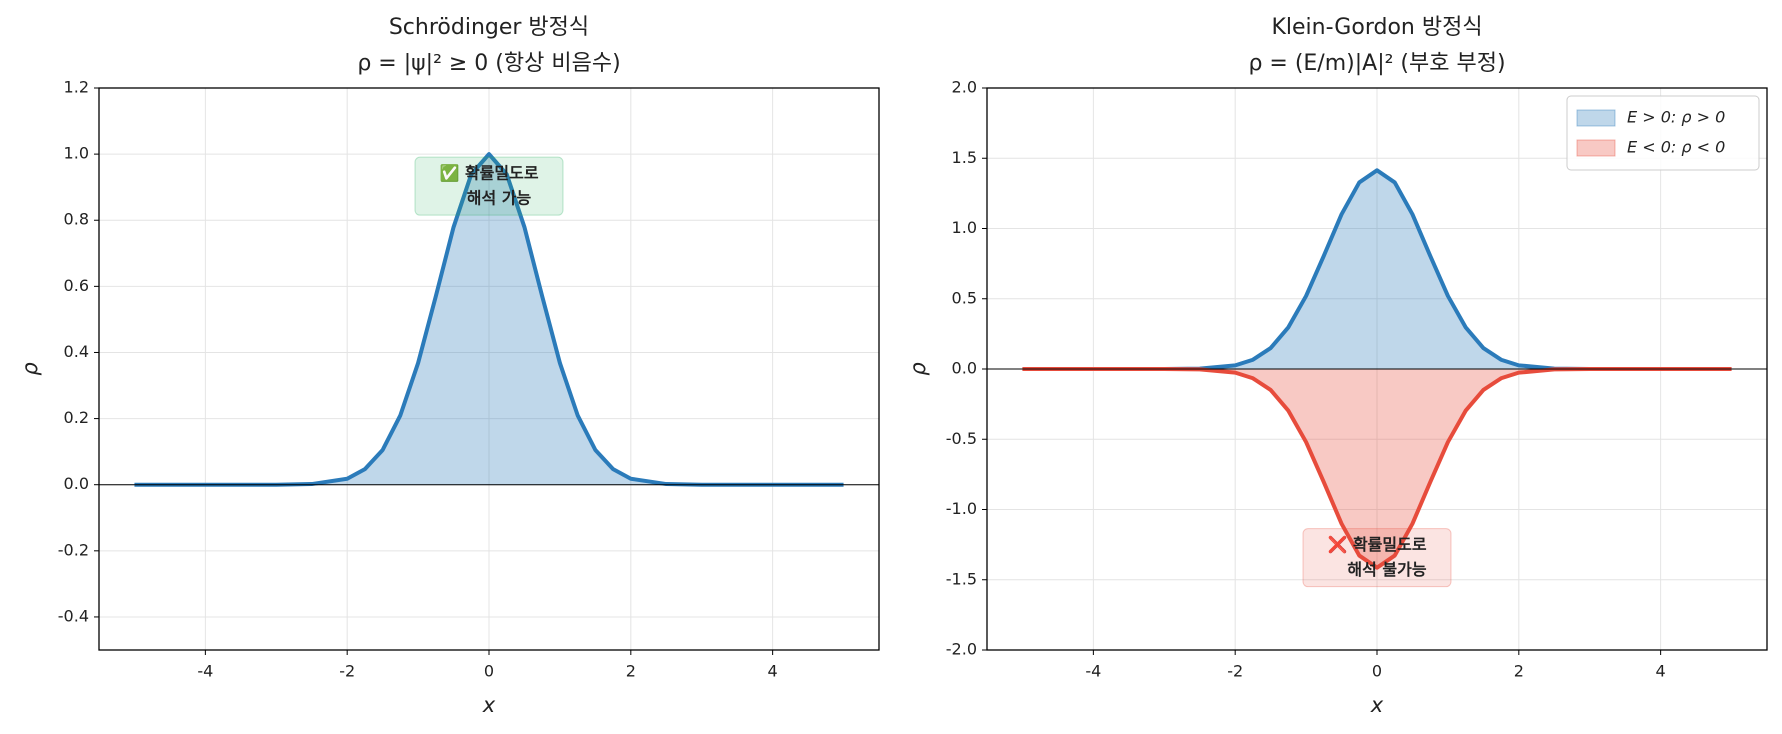  What do you see at coordinates (1376, 63) in the screenshot?
I see `chart-subtitle: ρ = (E/m)|A|² (부호 부정)` at bounding box center [1376, 63].